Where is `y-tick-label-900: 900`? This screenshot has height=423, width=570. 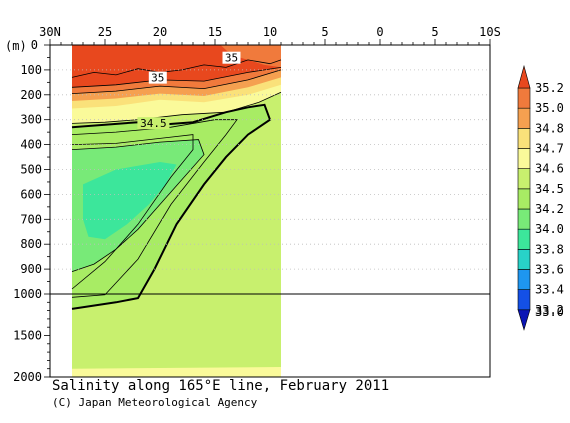
y-tick-label-900: 900 is located at coordinates (31, 269).